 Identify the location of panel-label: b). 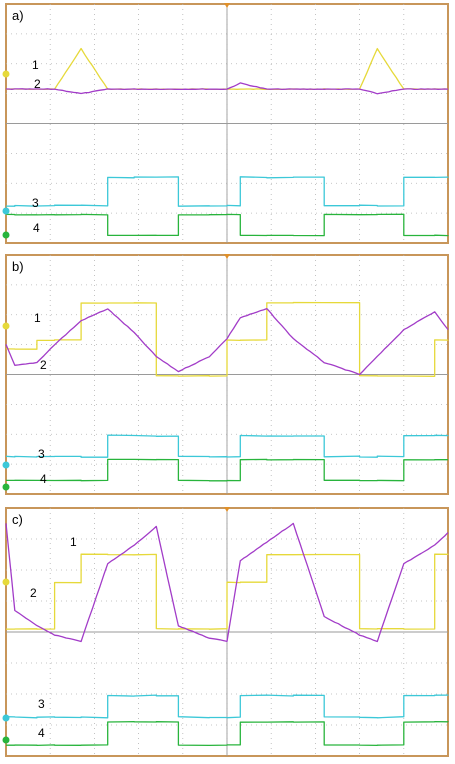
(18, 266).